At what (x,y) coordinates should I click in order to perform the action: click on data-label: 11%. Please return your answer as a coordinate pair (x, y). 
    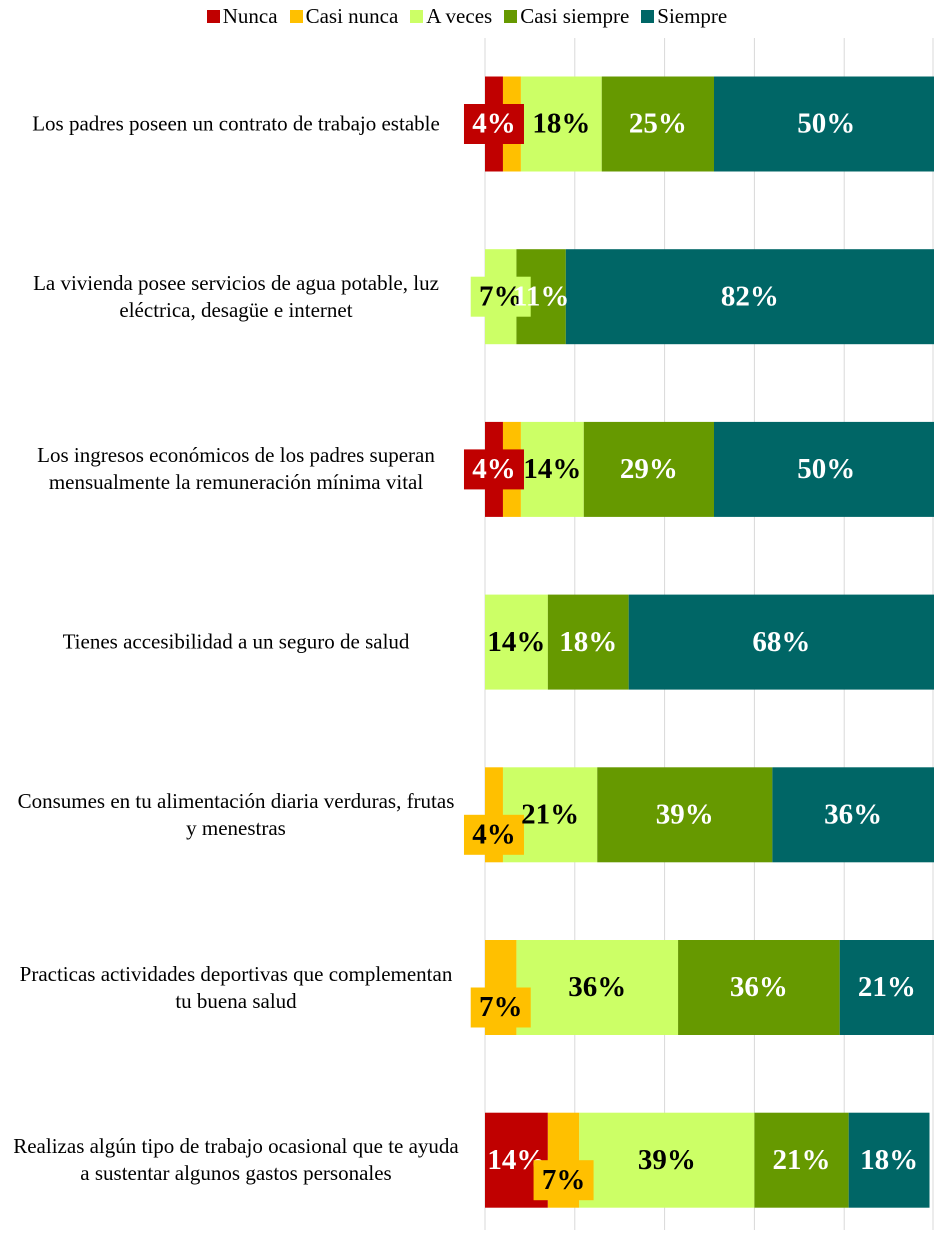
    Looking at the image, I should click on (541, 296).